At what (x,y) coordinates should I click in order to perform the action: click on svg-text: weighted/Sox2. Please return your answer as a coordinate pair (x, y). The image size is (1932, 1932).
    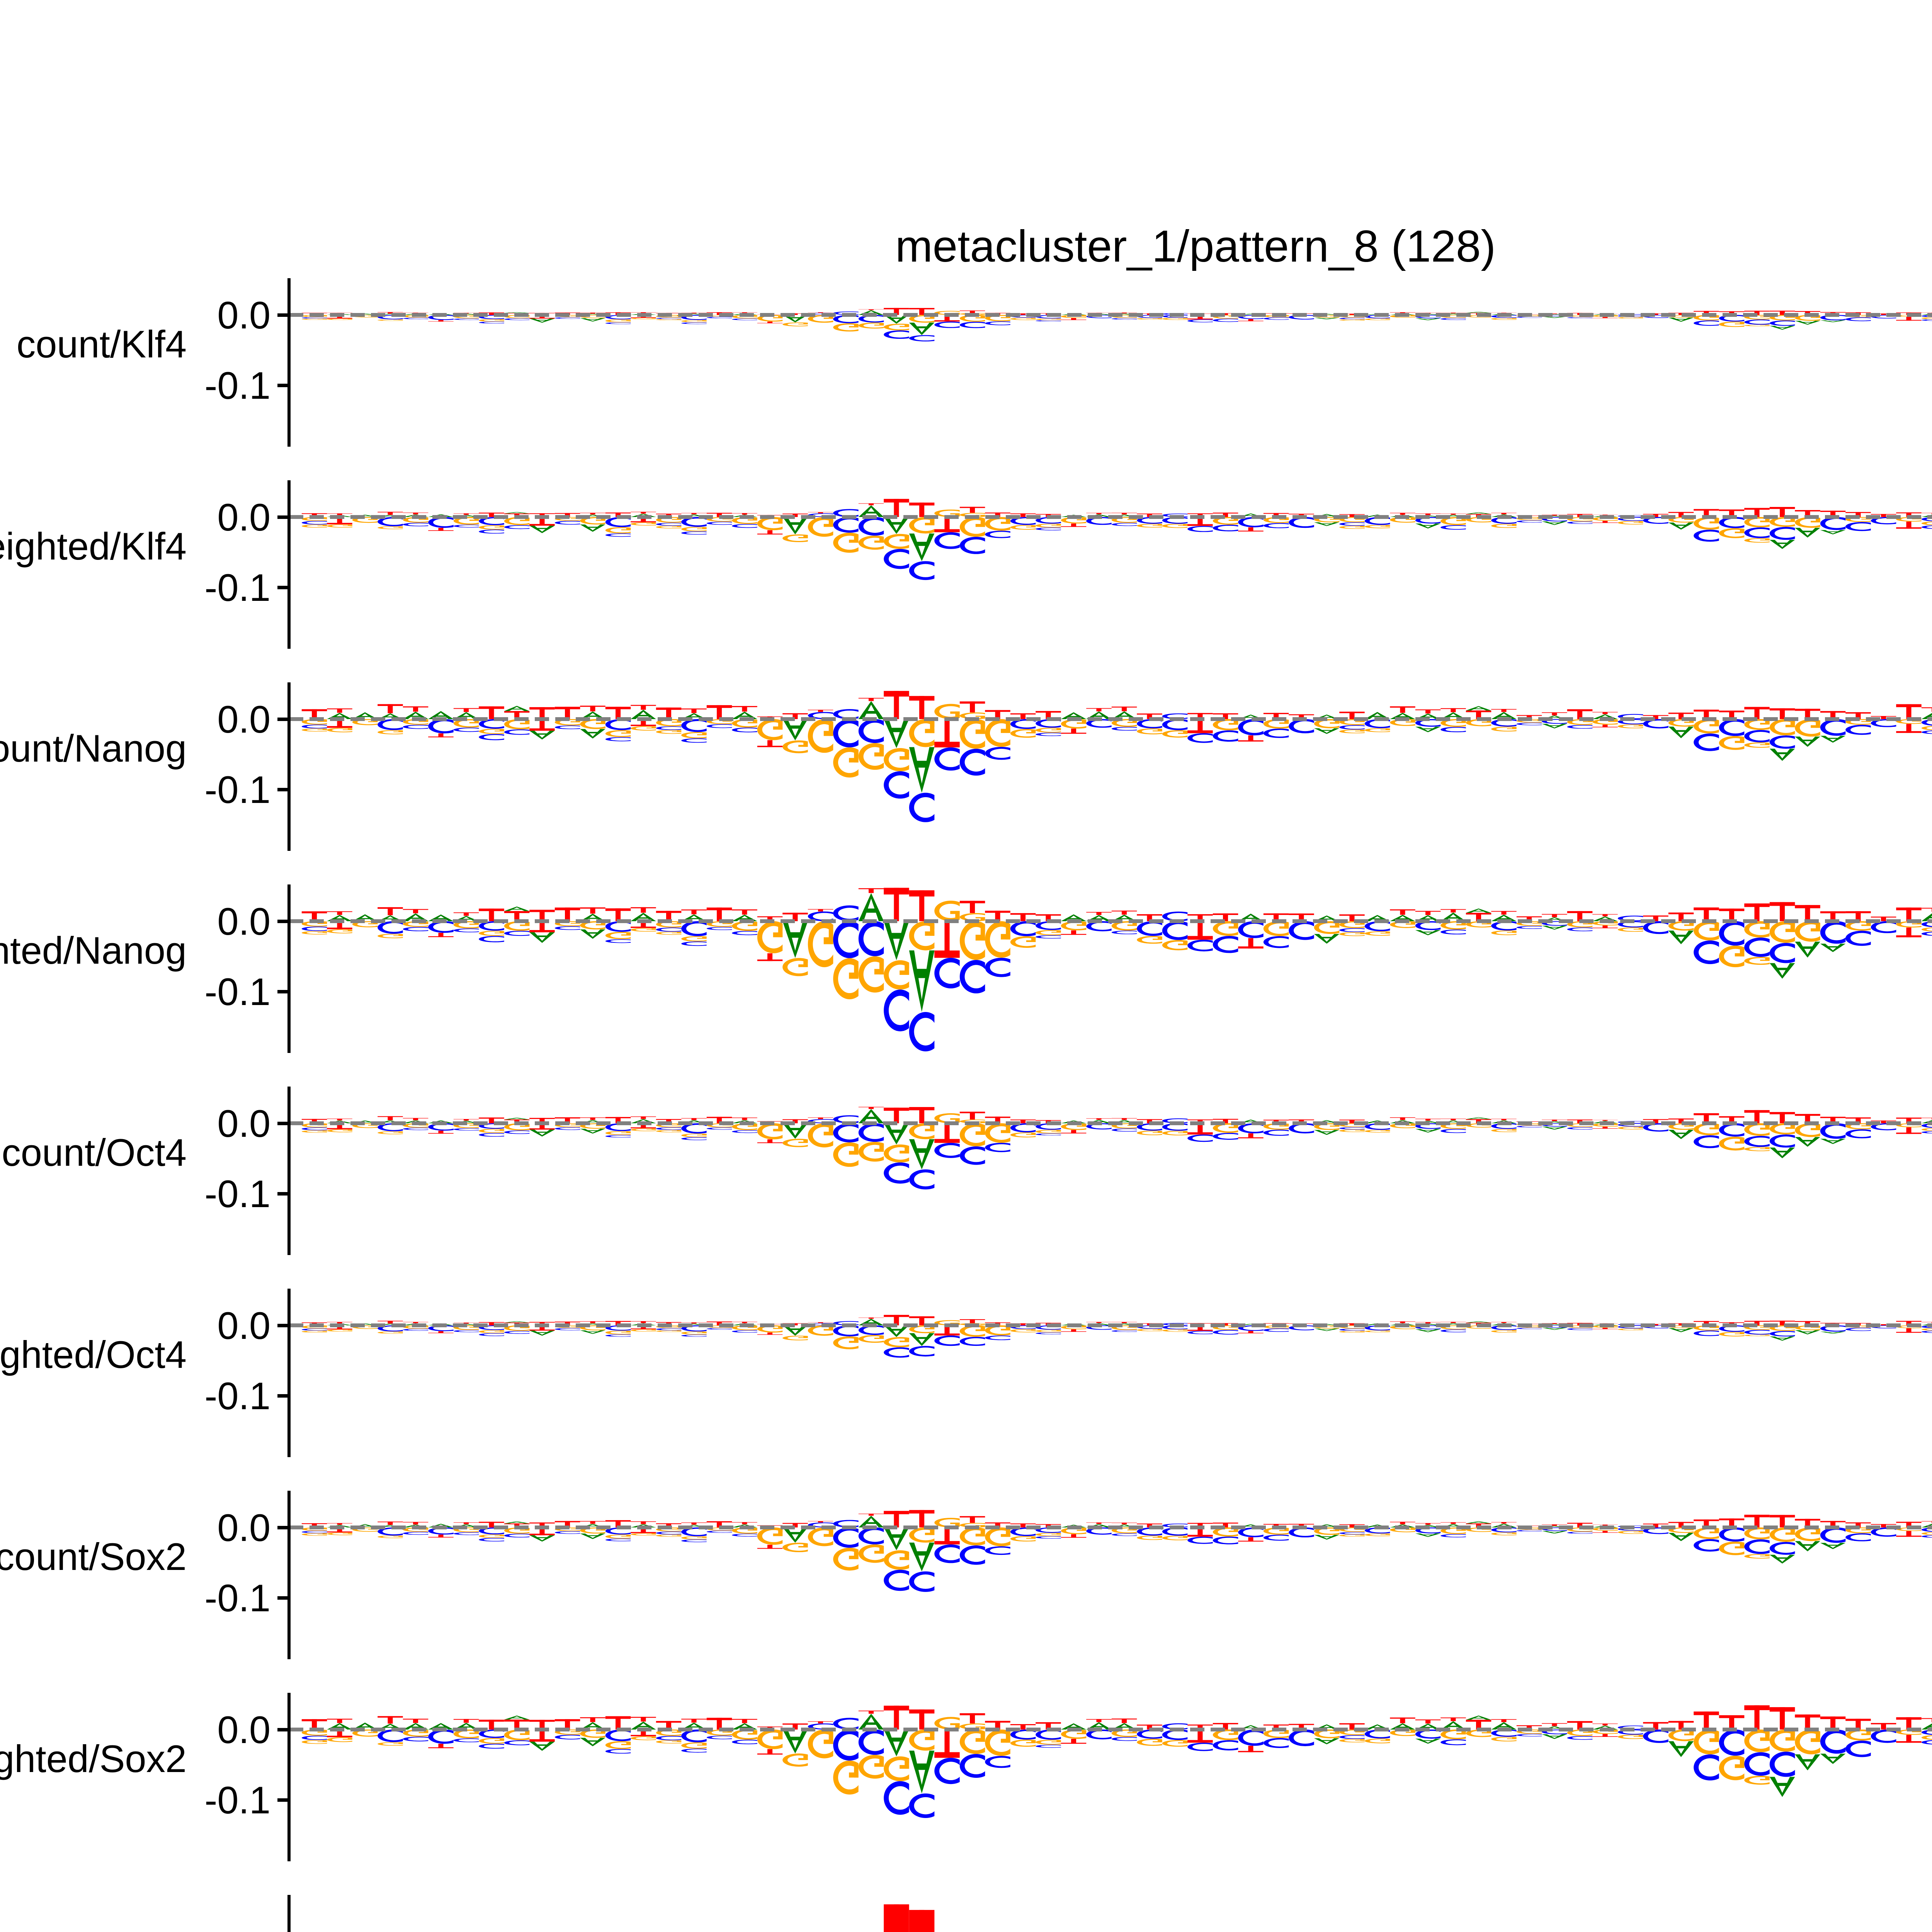
    Looking at the image, I should click on (94, 1758).